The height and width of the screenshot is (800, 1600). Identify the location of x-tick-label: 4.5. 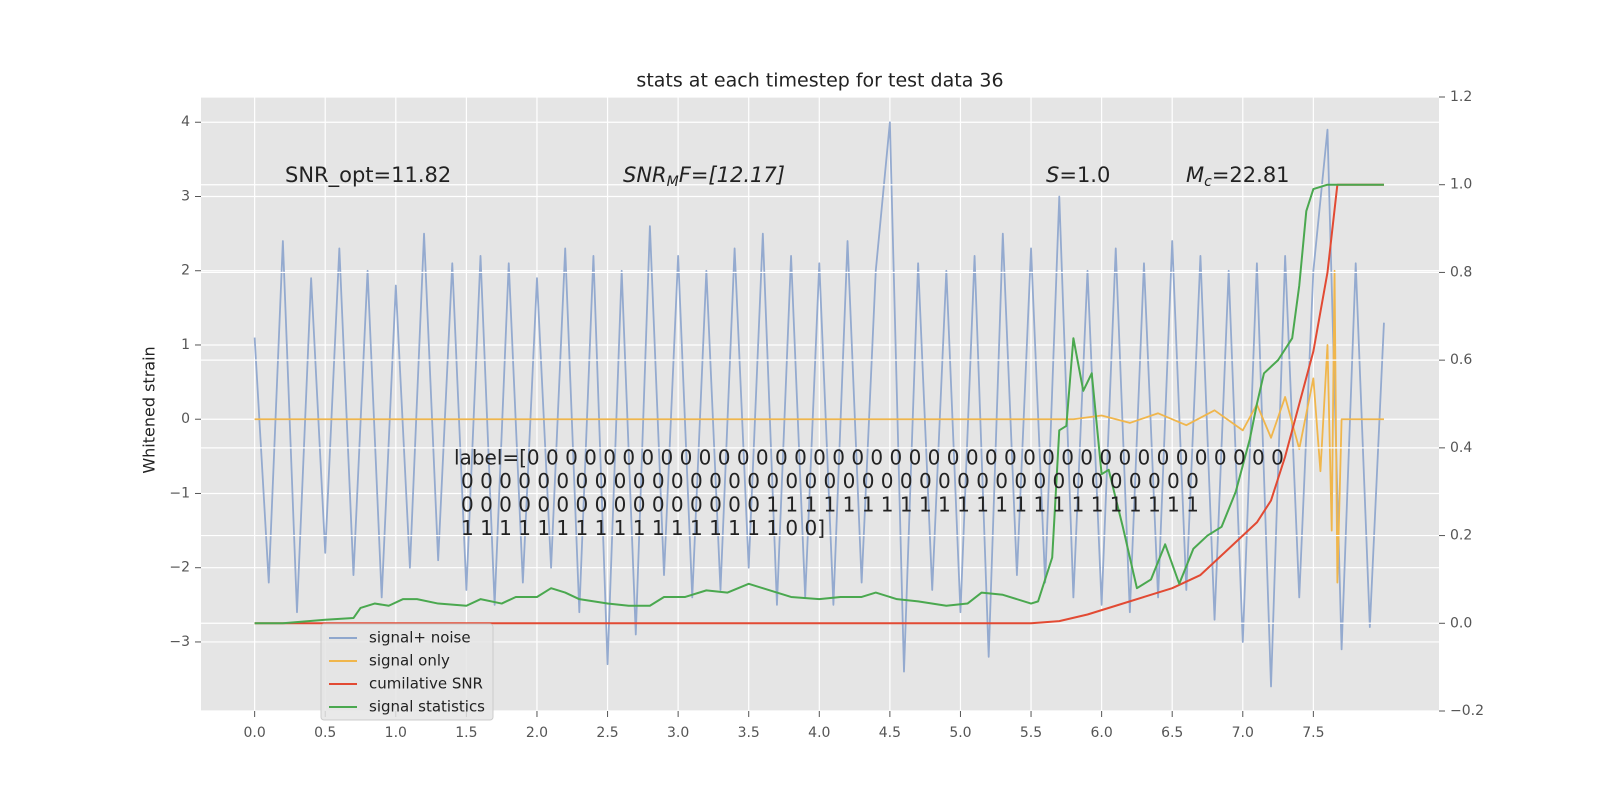
(890, 733).